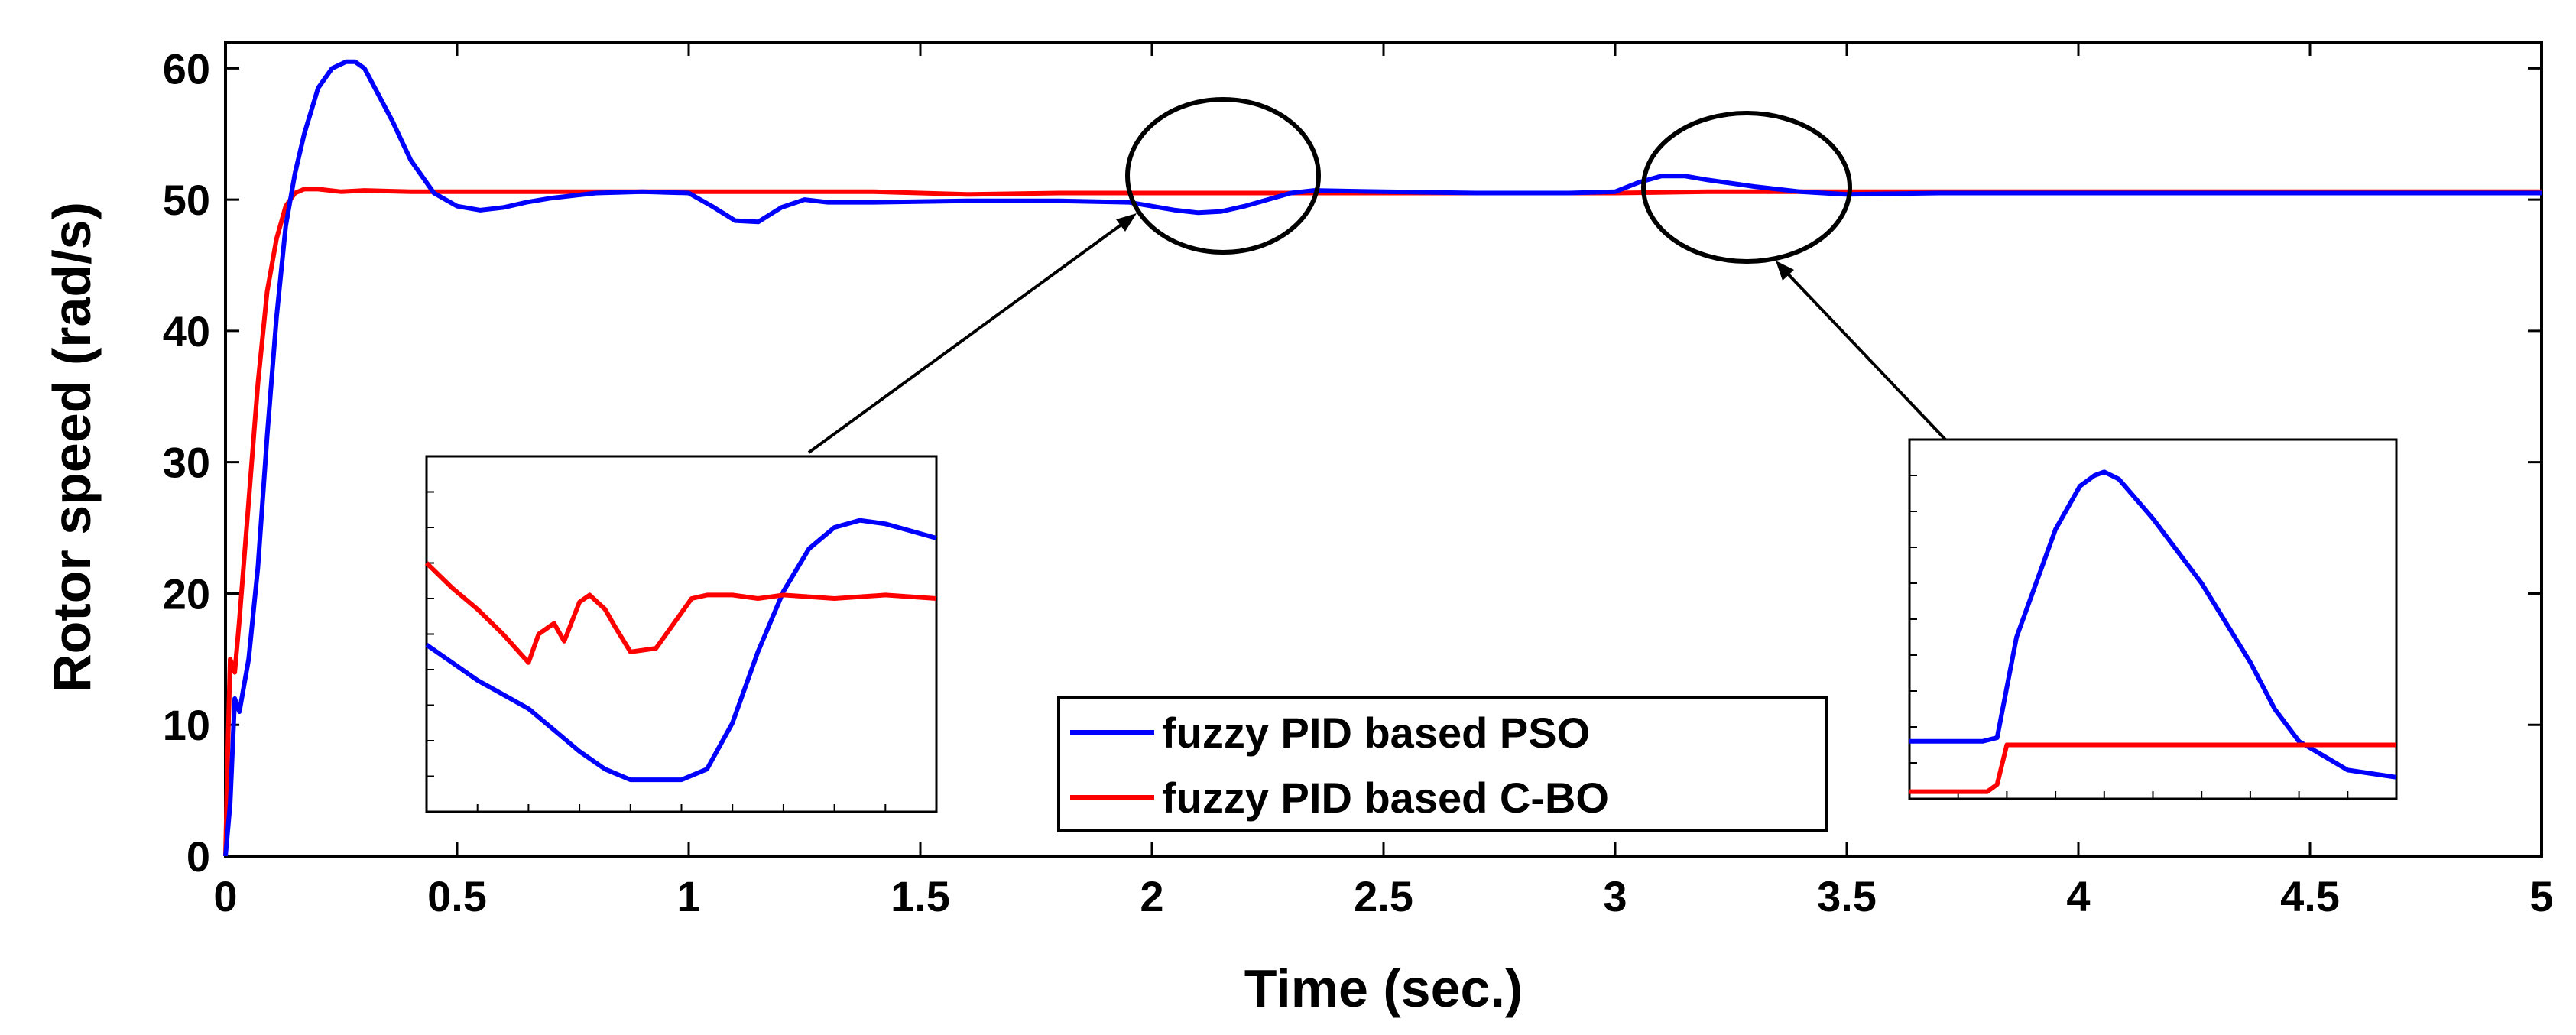 The width and height of the screenshot is (2576, 1035). Describe the element at coordinates (1383, 896) in the screenshot. I see `x-tick-label: 2.5` at that location.